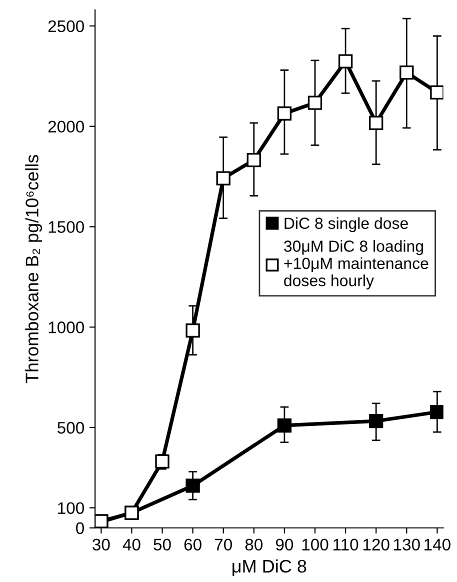 The height and width of the screenshot is (582, 457). What do you see at coordinates (66, 227) in the screenshot?
I see `y-tick-label: 1500` at bounding box center [66, 227].